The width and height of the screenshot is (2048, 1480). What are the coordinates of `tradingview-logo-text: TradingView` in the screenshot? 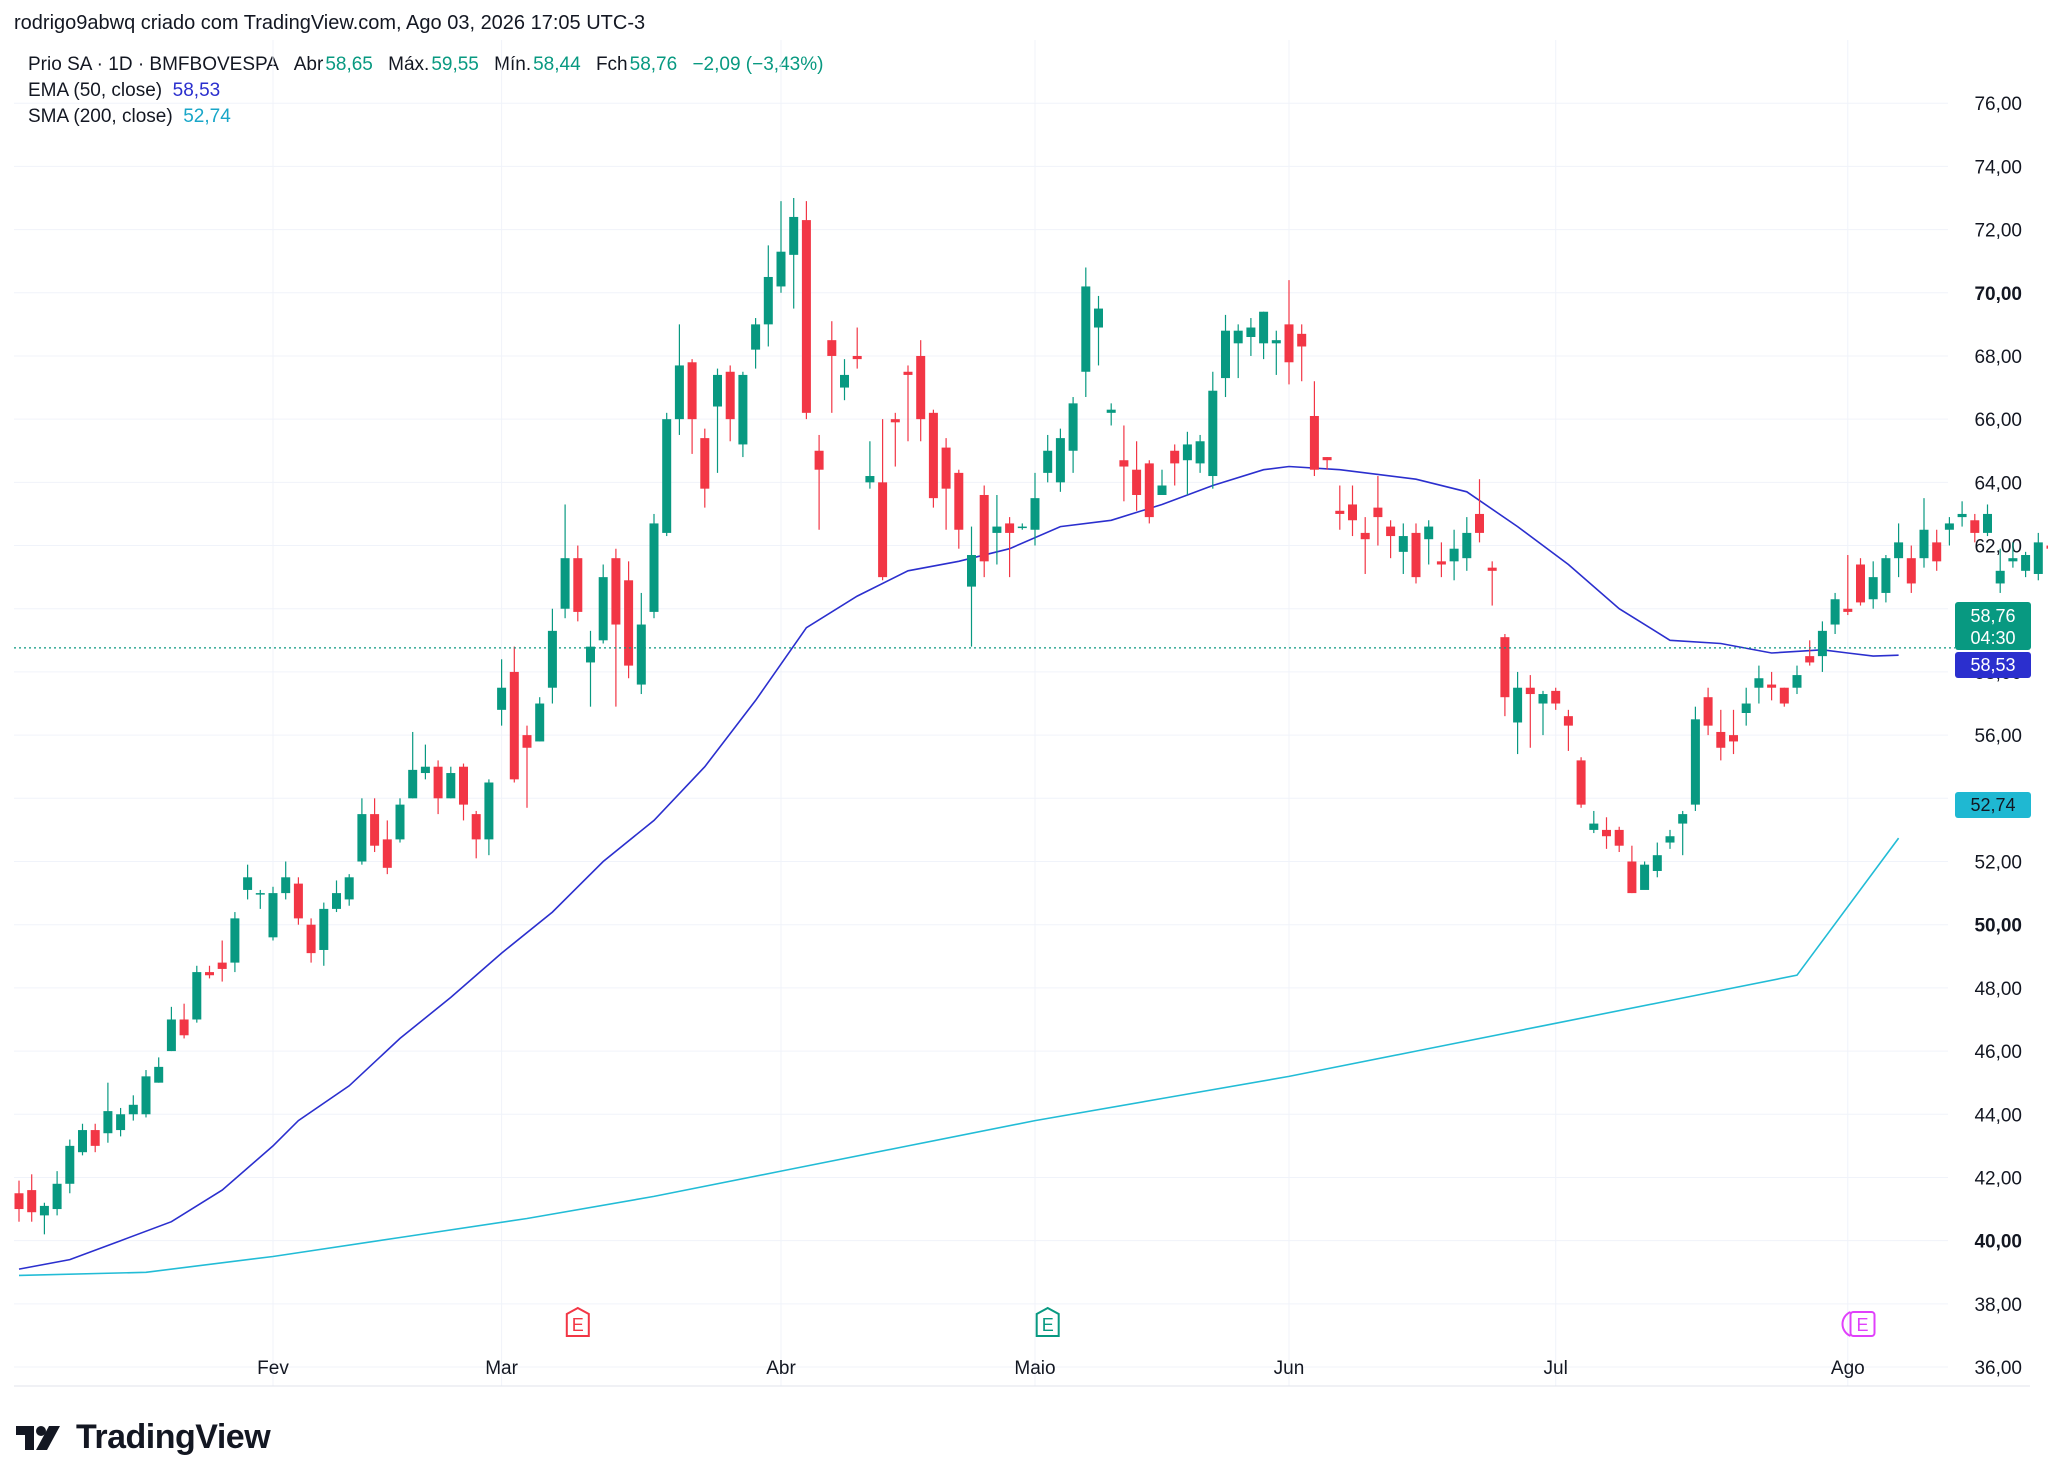 It's located at (173, 1437).